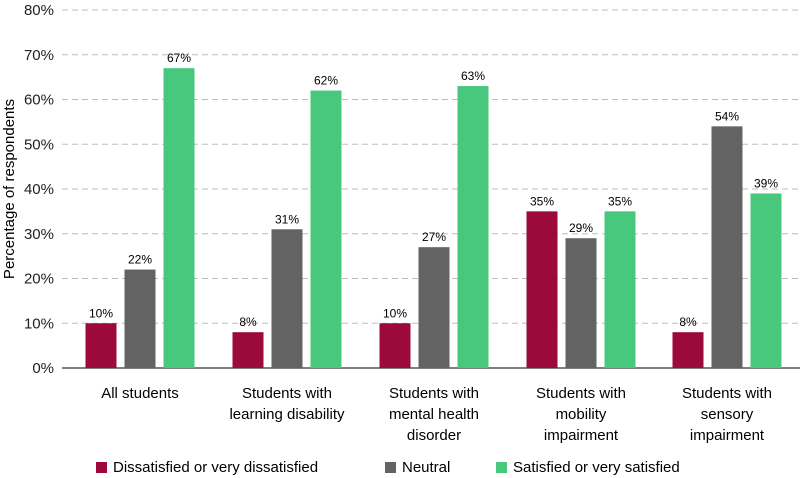 Image resolution: width=800 pixels, height=478 pixels. I want to click on data-label: 31%, so click(287, 219).